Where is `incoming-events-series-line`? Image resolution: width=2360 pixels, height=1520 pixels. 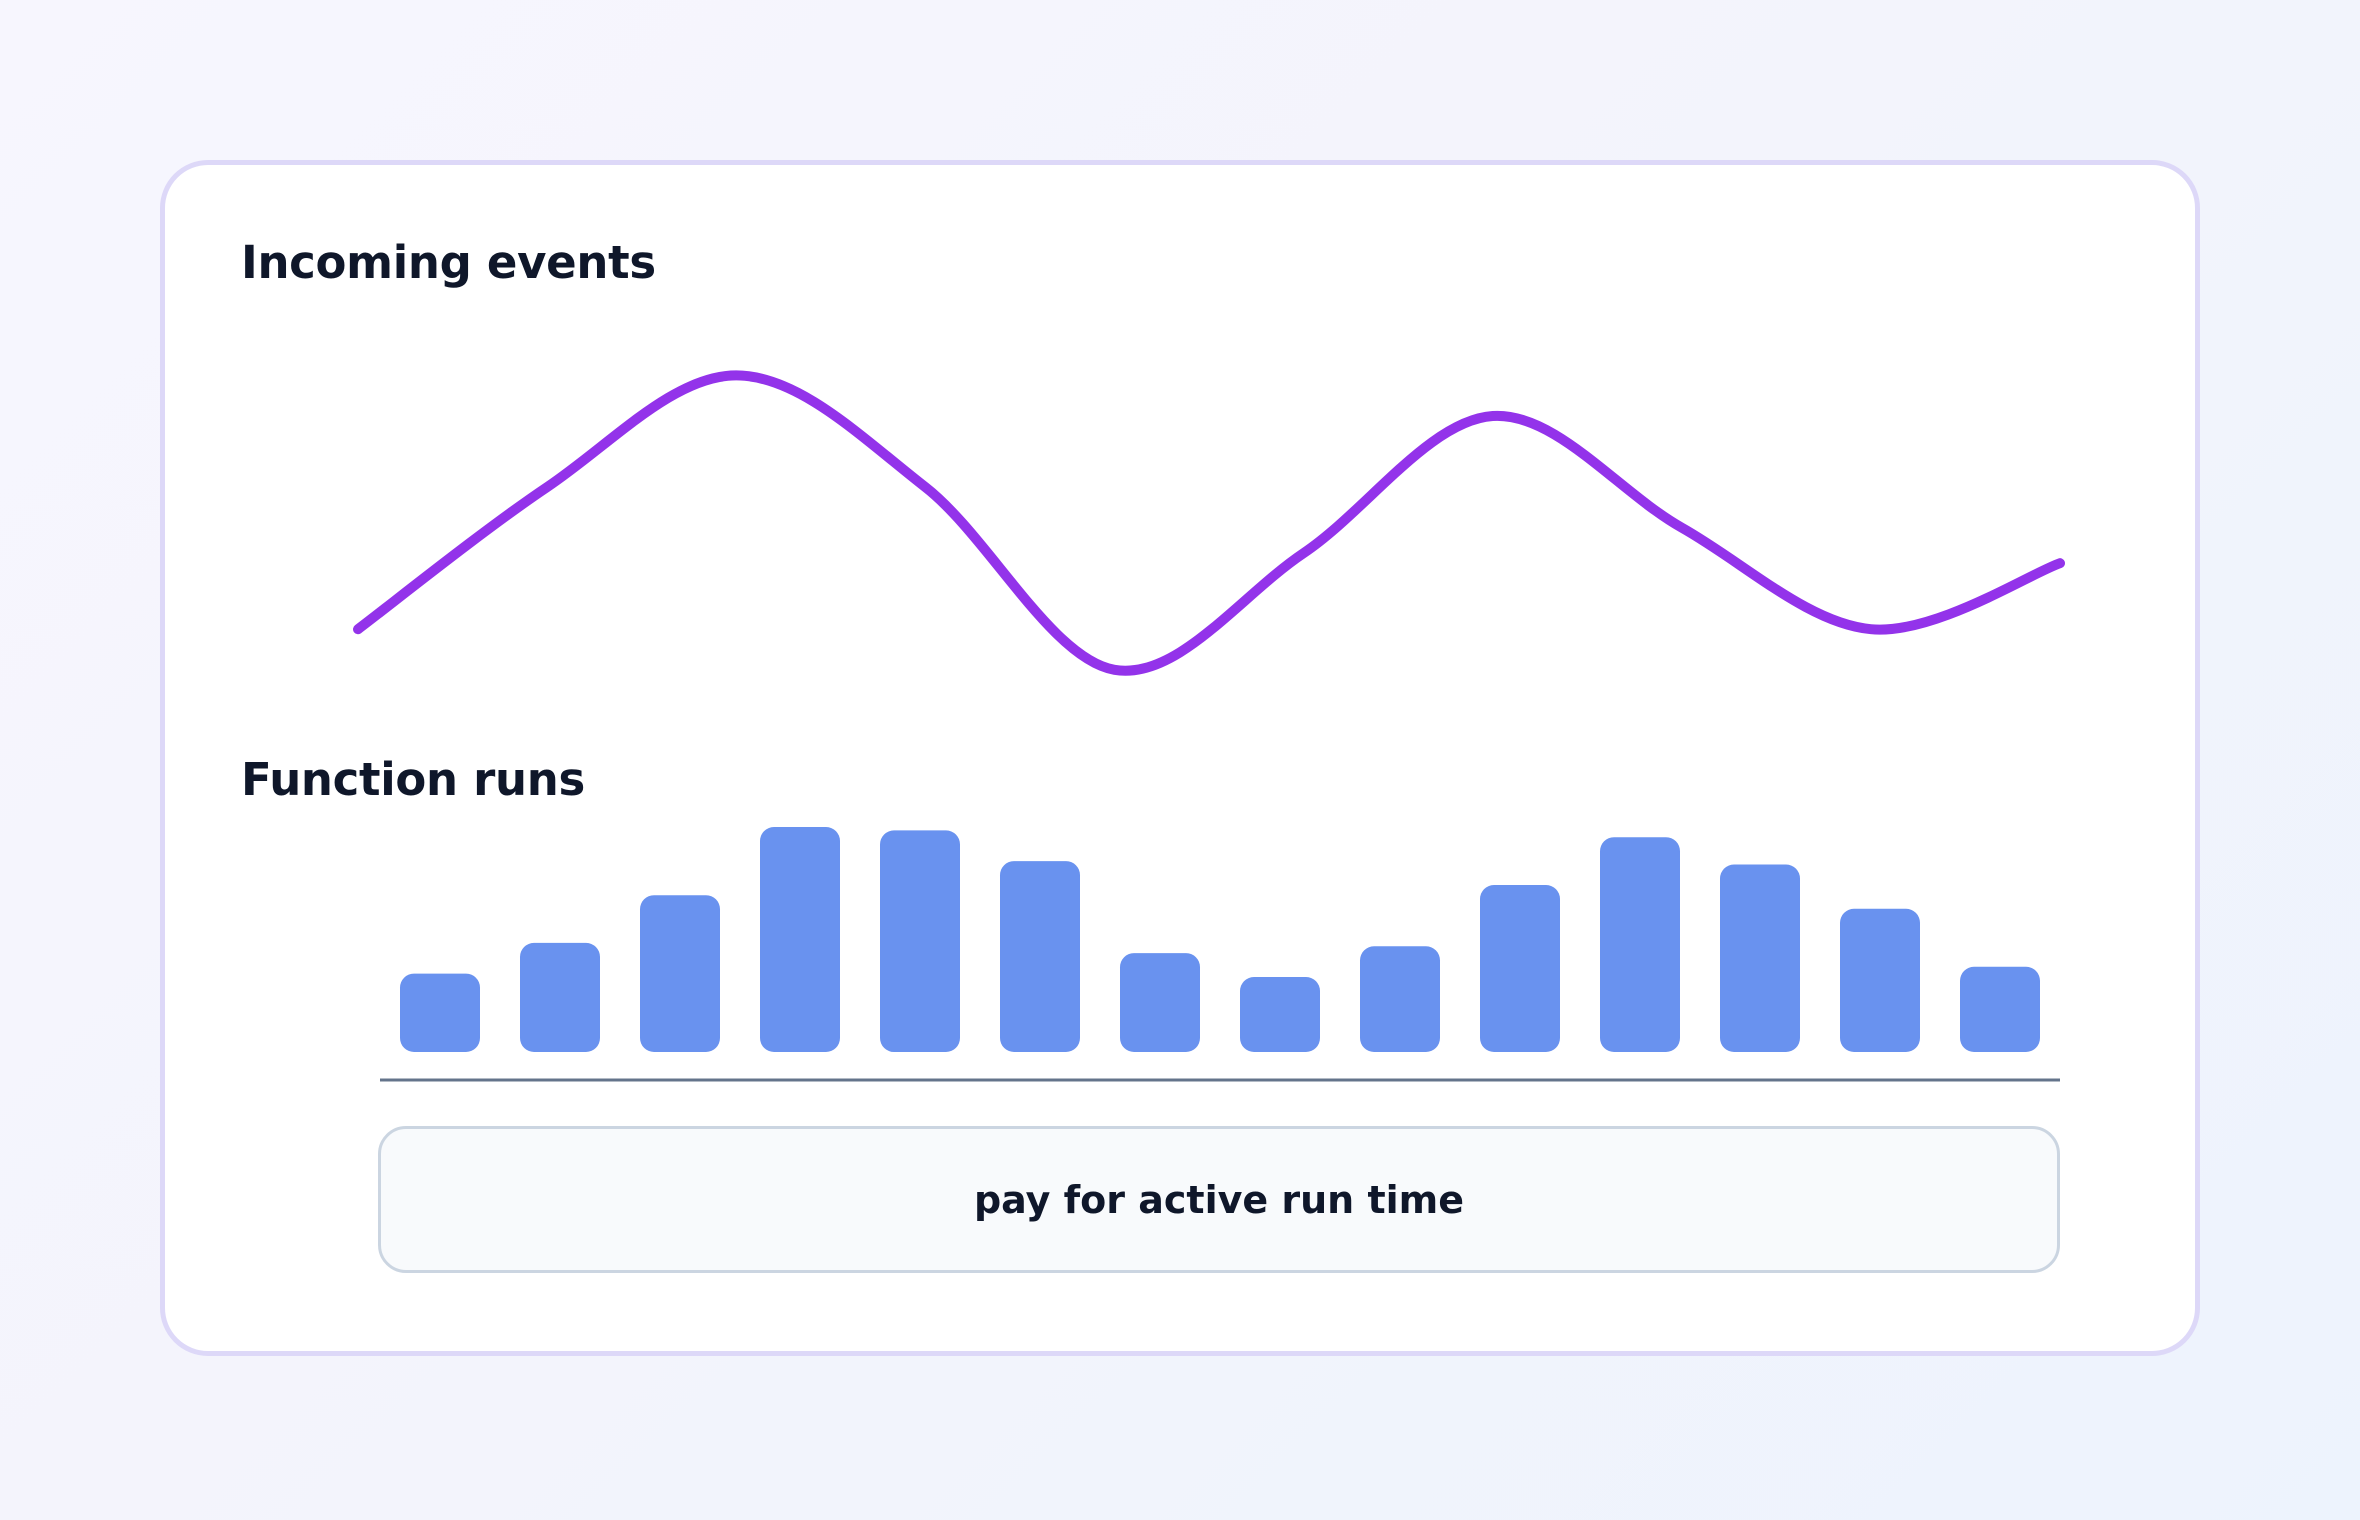
incoming-events-series-line is located at coordinates (1209, 523).